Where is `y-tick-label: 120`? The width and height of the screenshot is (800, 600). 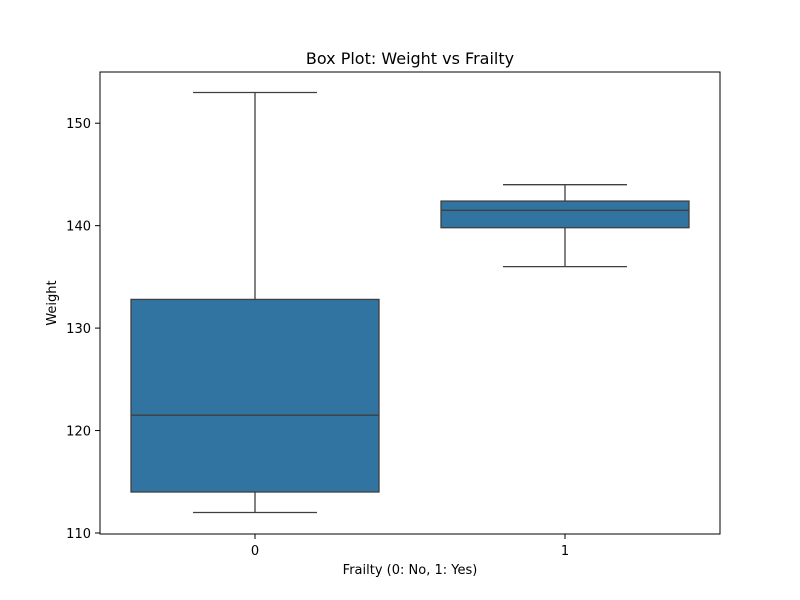 y-tick-label: 120 is located at coordinates (78, 432).